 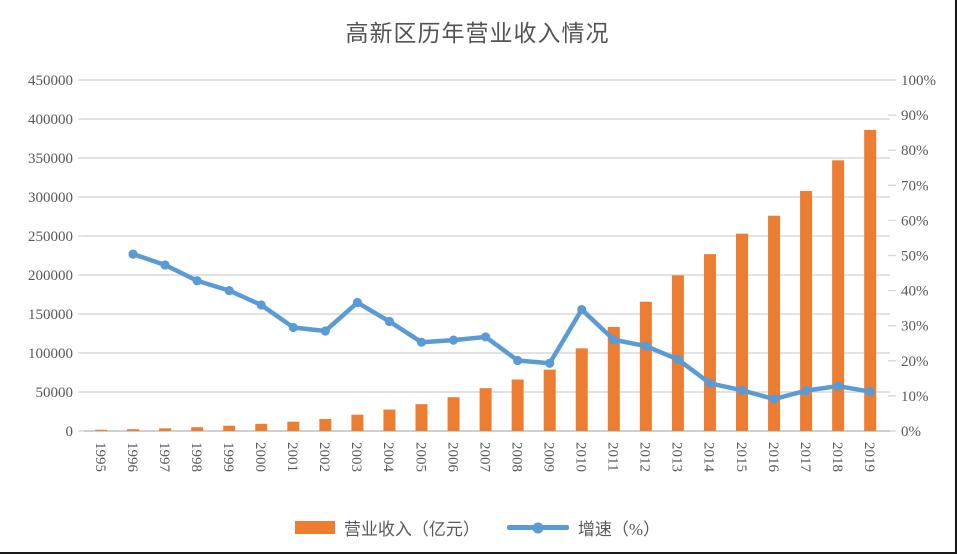 What do you see at coordinates (50, 354) in the screenshot?
I see `left-axis-label: 100000` at bounding box center [50, 354].